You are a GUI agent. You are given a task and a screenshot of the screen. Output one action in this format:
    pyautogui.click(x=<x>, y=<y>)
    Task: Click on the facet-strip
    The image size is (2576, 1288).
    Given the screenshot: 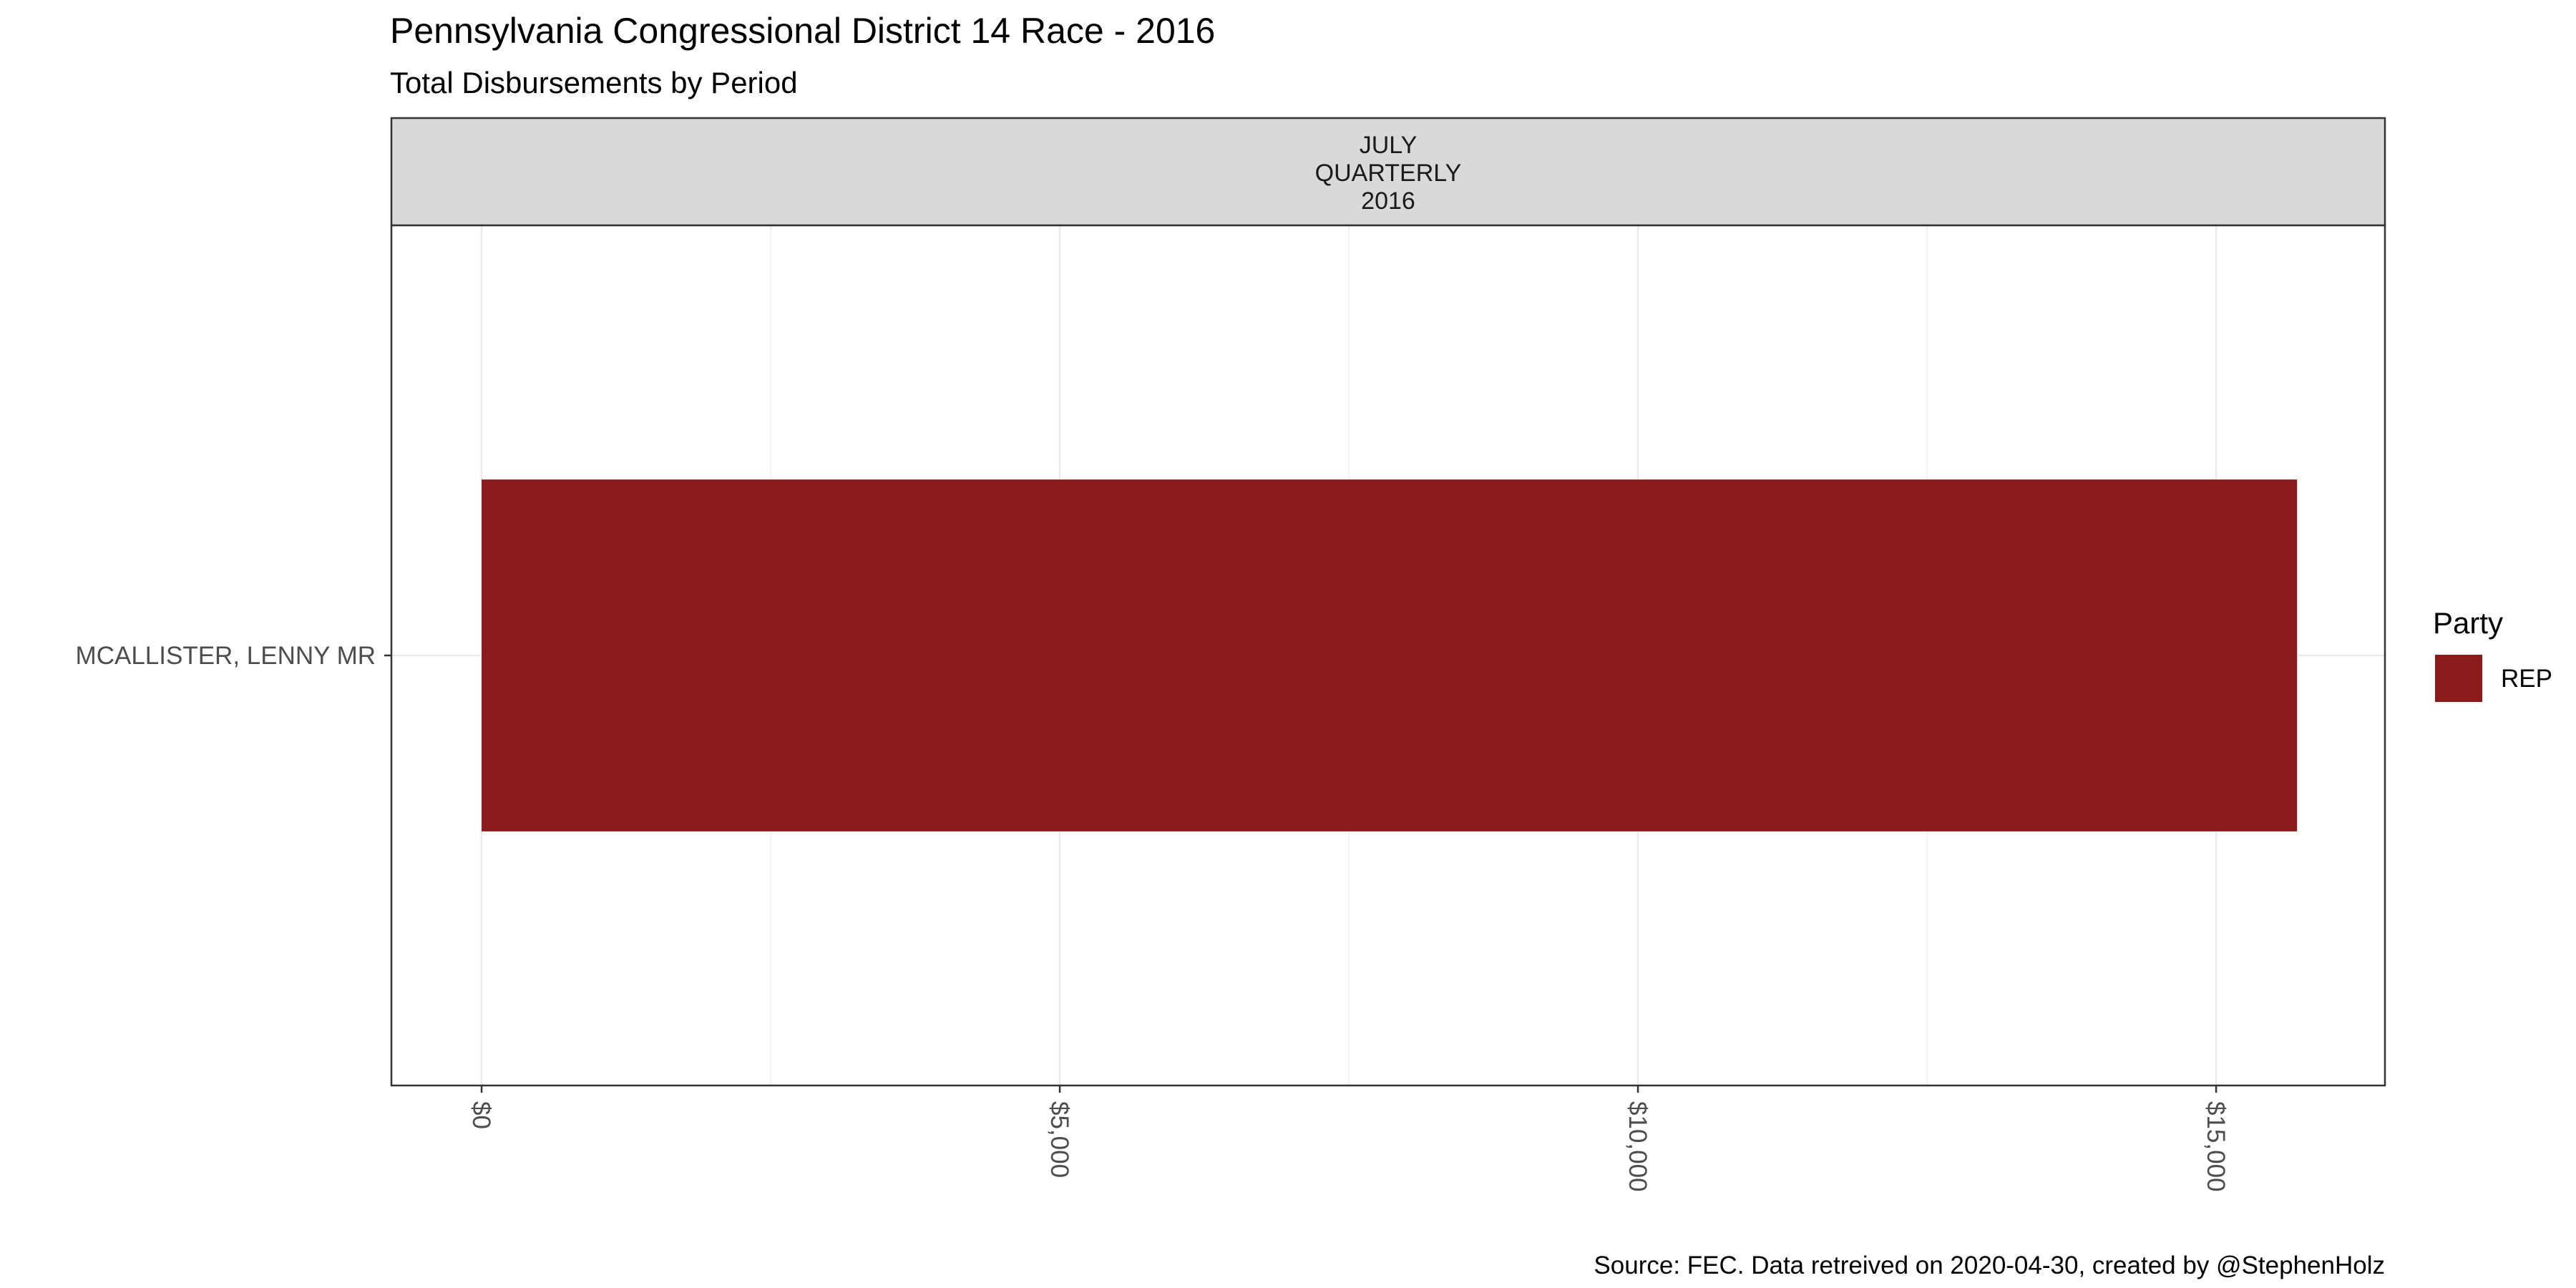 What is the action you would take?
    pyautogui.click(x=1388, y=172)
    